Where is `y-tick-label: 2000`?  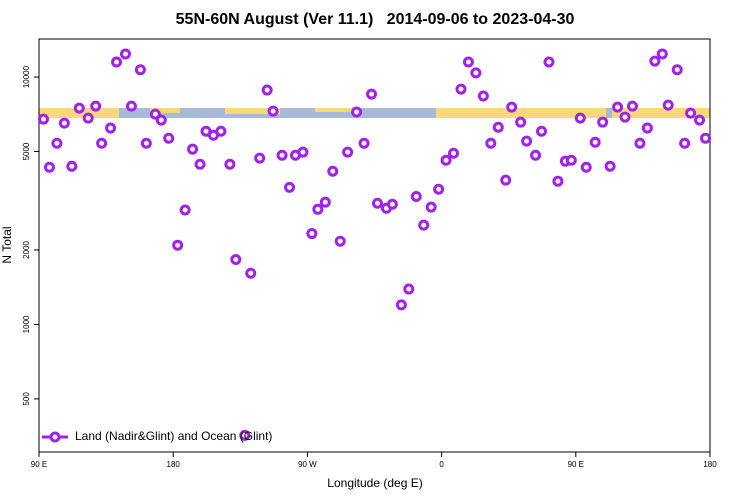
y-tick-label: 2000 is located at coordinates (26, 250).